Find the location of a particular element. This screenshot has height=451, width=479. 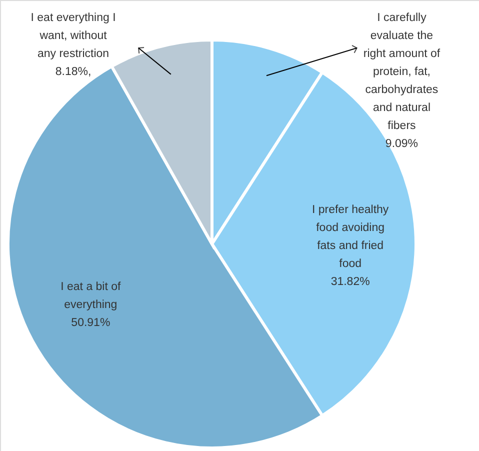

data-label: 8.18%, is located at coordinates (73, 72).